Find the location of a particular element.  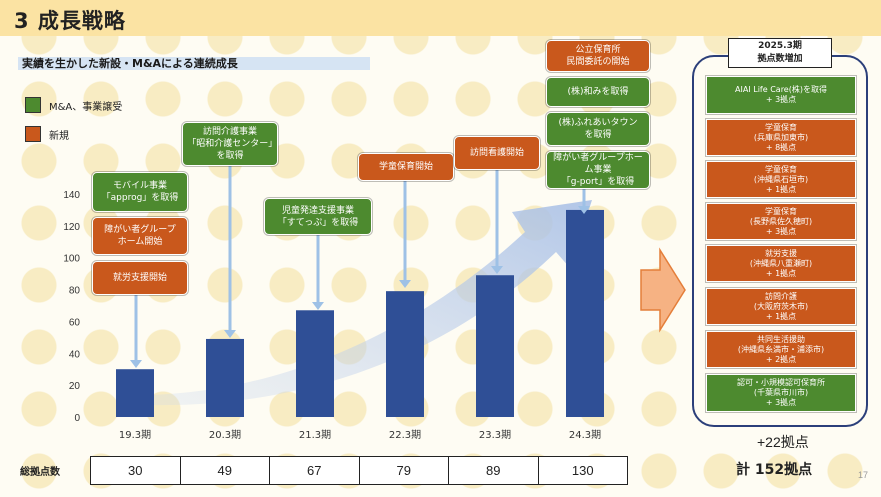

totals-table: 30 49 67 79 89 130 is located at coordinates (359, 470).